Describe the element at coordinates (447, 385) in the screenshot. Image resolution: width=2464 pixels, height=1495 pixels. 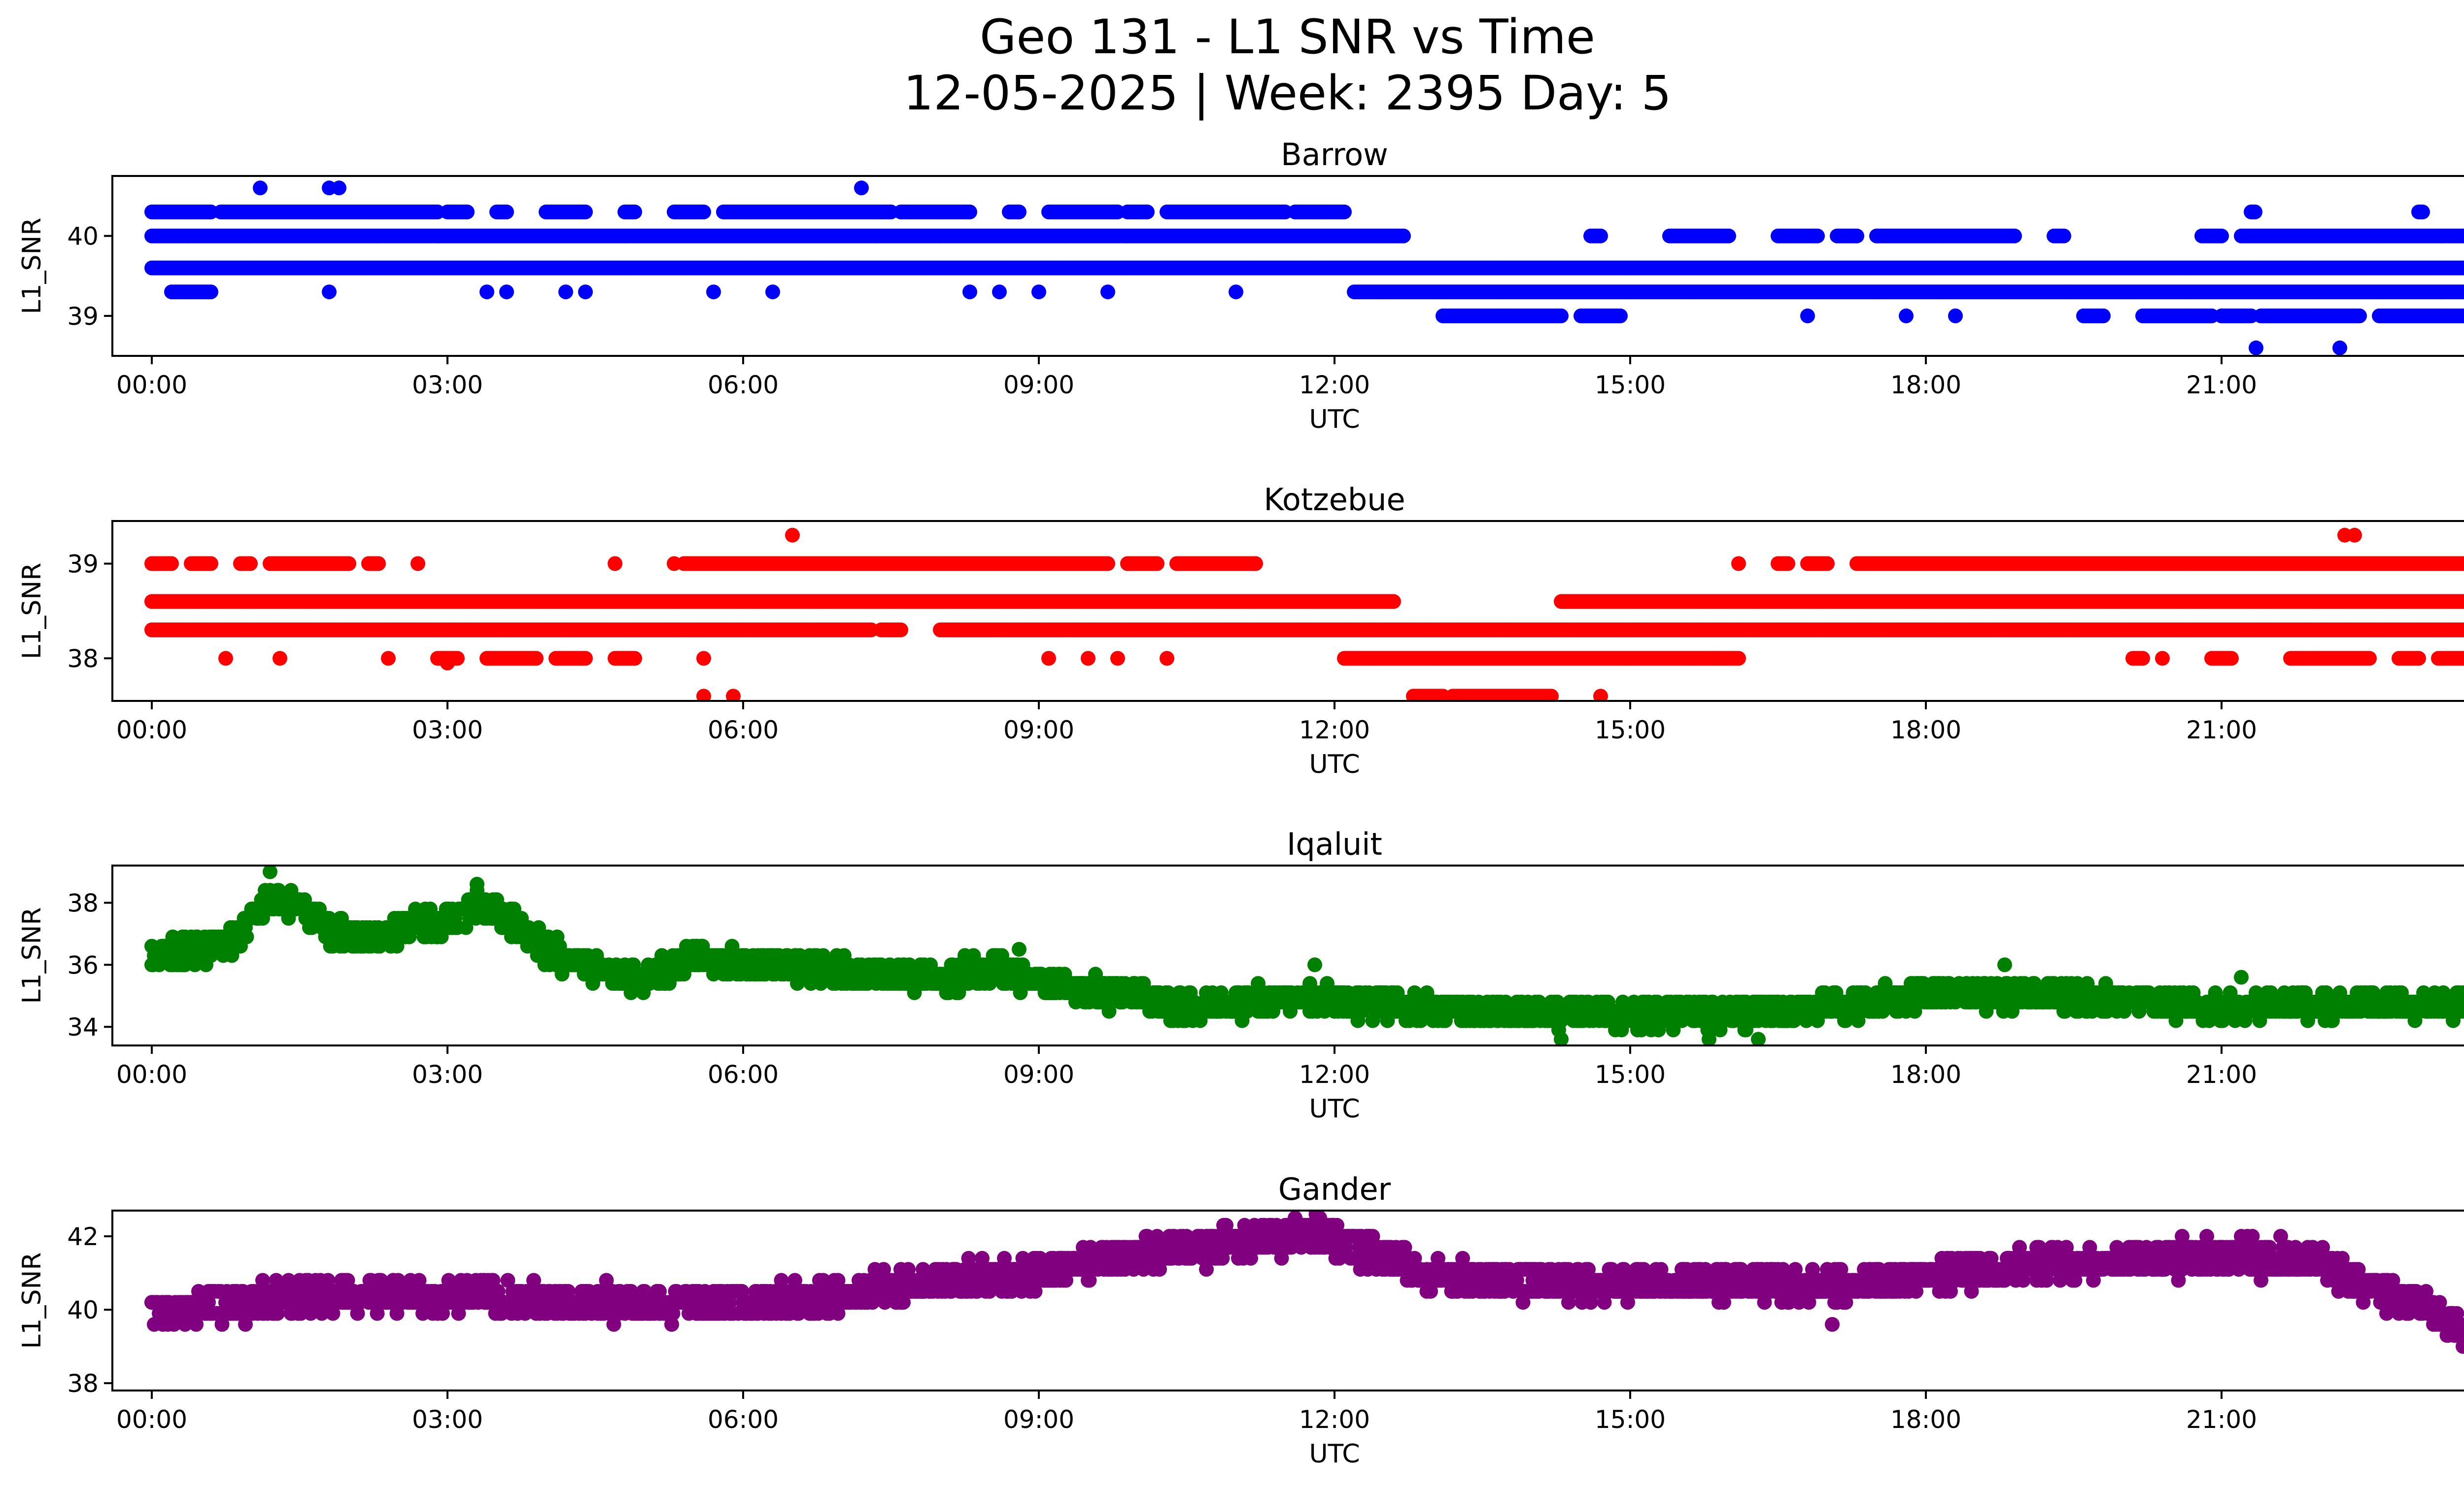
I see `x-tick-label: 03:00` at that location.